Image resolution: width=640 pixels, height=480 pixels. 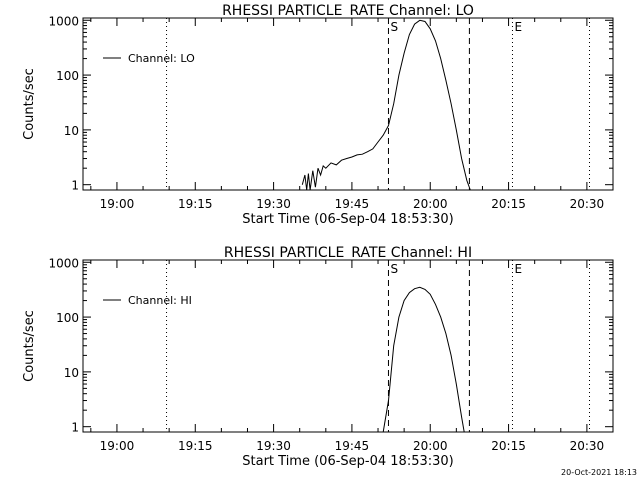 What do you see at coordinates (160, 300) in the screenshot?
I see `legend-label: Channel: HI` at bounding box center [160, 300].